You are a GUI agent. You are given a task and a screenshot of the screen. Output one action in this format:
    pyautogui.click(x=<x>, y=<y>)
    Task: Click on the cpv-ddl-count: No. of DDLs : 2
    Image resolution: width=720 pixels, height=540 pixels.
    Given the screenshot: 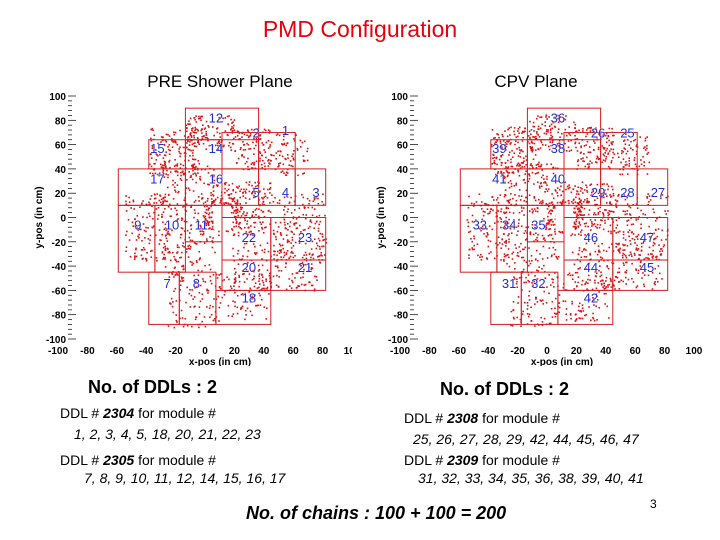 What is the action you would take?
    pyautogui.click(x=504, y=389)
    